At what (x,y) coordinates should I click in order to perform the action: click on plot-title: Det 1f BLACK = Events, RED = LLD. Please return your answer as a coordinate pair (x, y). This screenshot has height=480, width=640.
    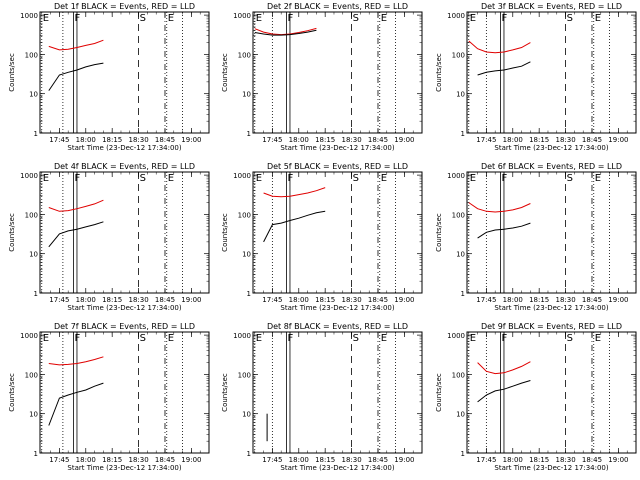
    Looking at the image, I should click on (124, 6).